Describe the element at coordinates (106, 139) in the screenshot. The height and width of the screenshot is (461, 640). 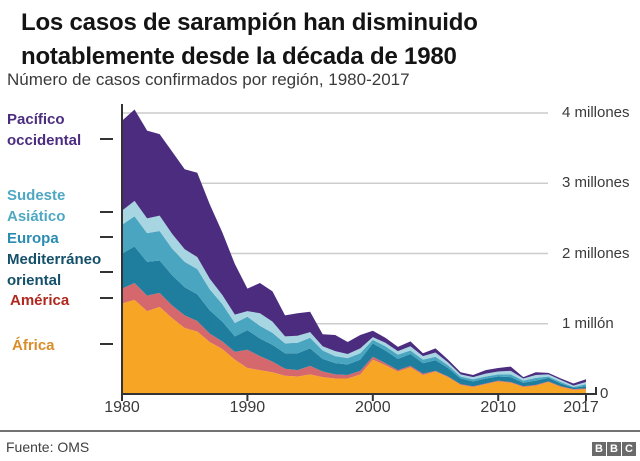
I see `legend-tick-pacifico-occidental` at that location.